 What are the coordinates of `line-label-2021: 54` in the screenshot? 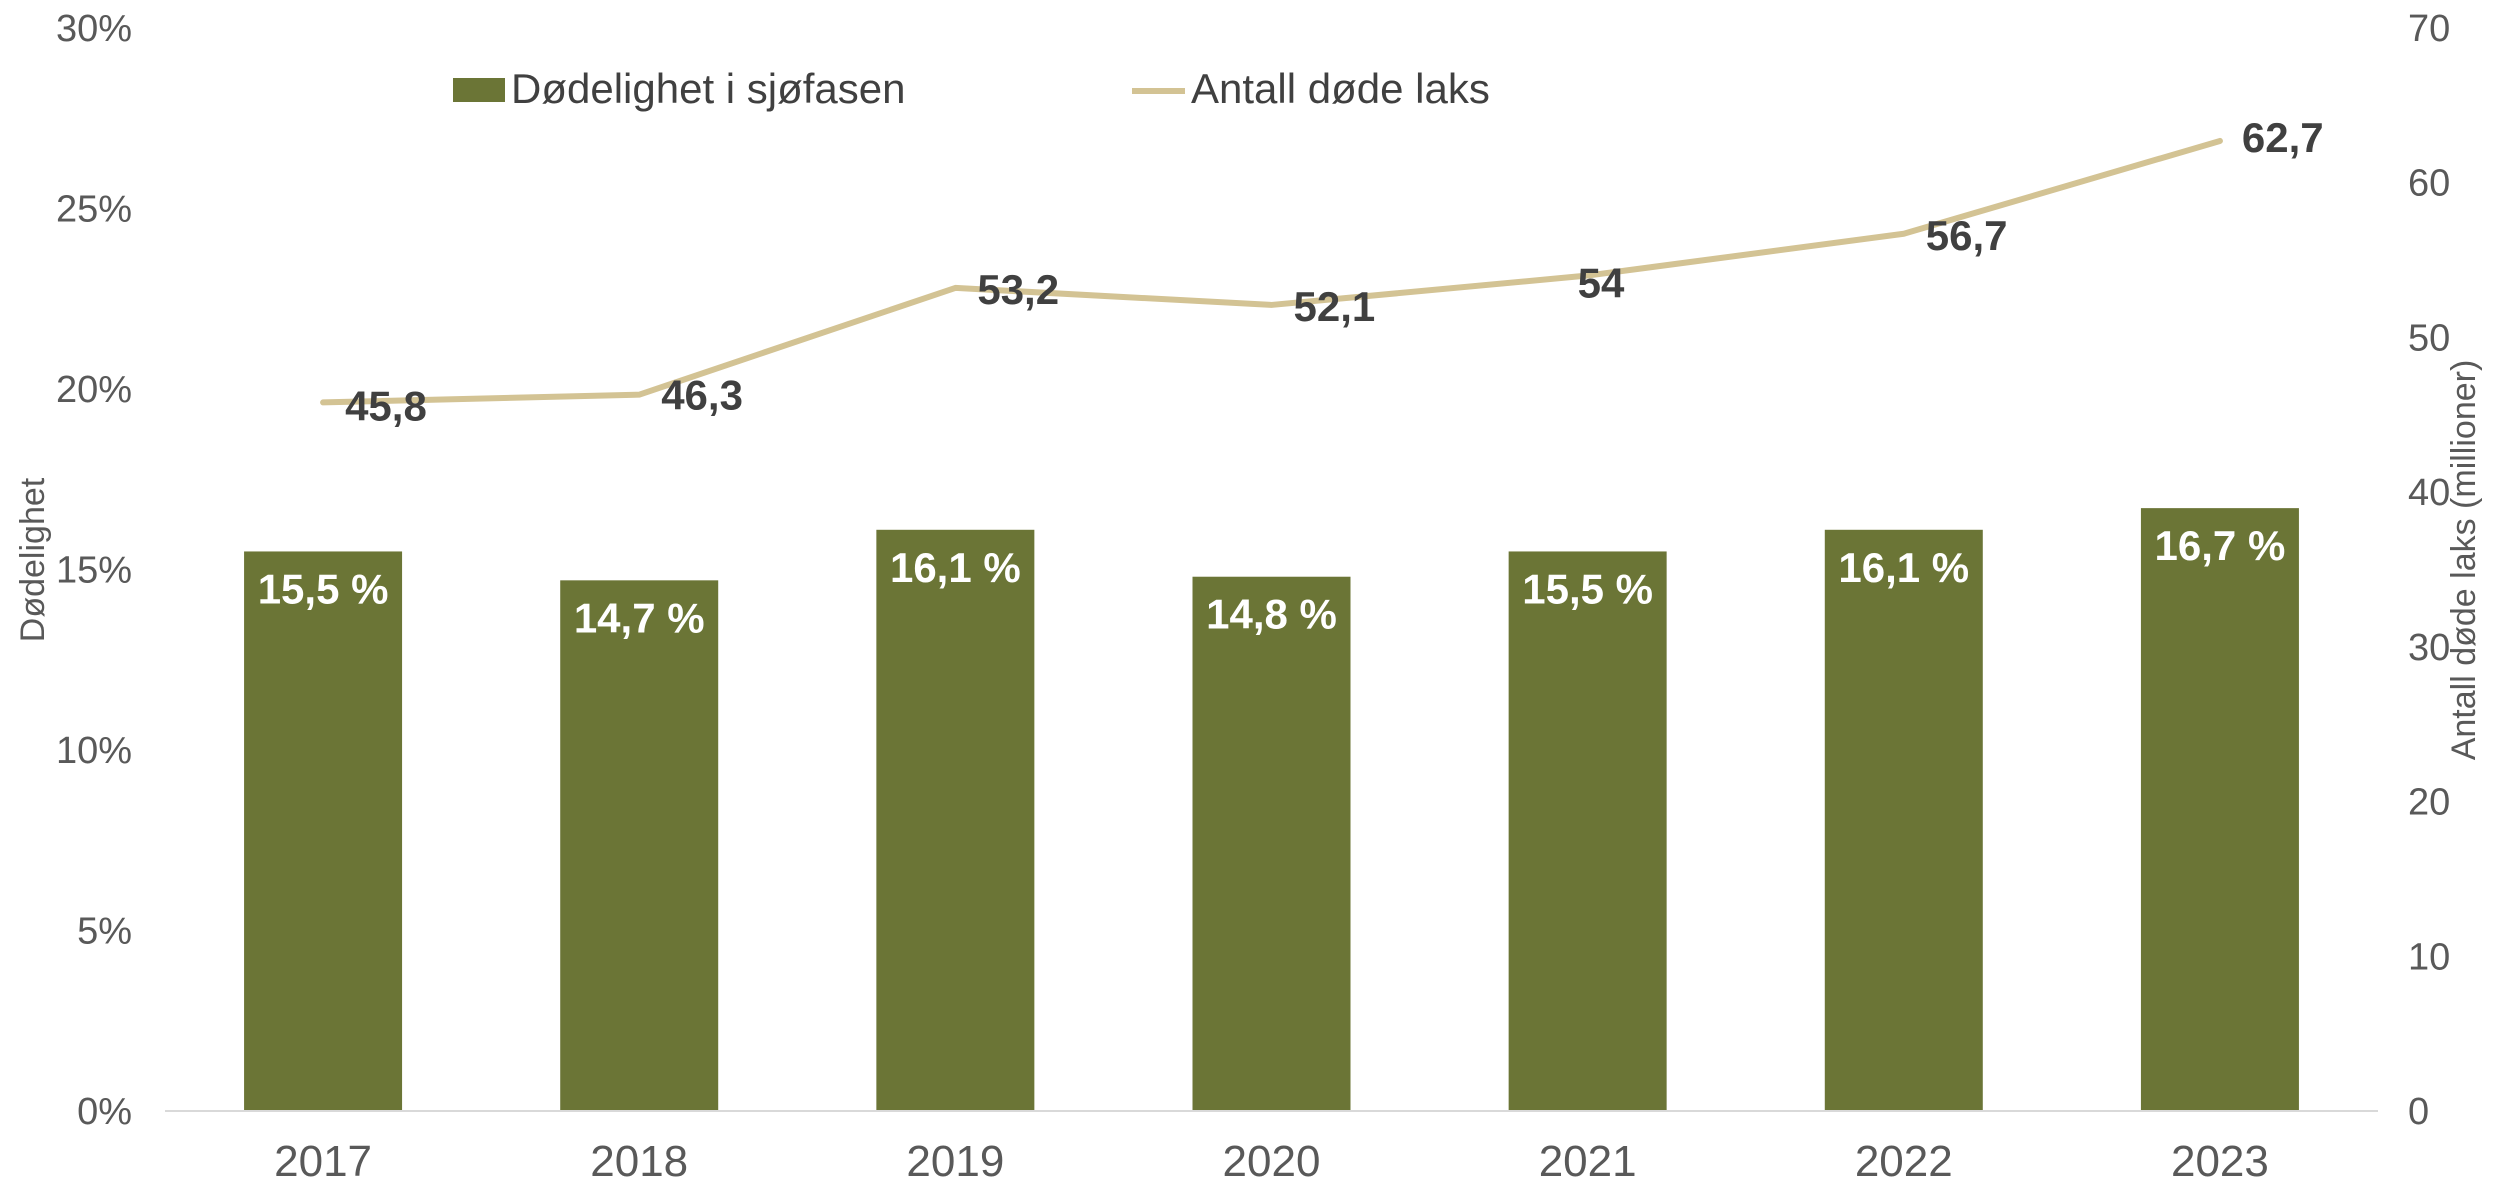 It's located at (1601, 283).